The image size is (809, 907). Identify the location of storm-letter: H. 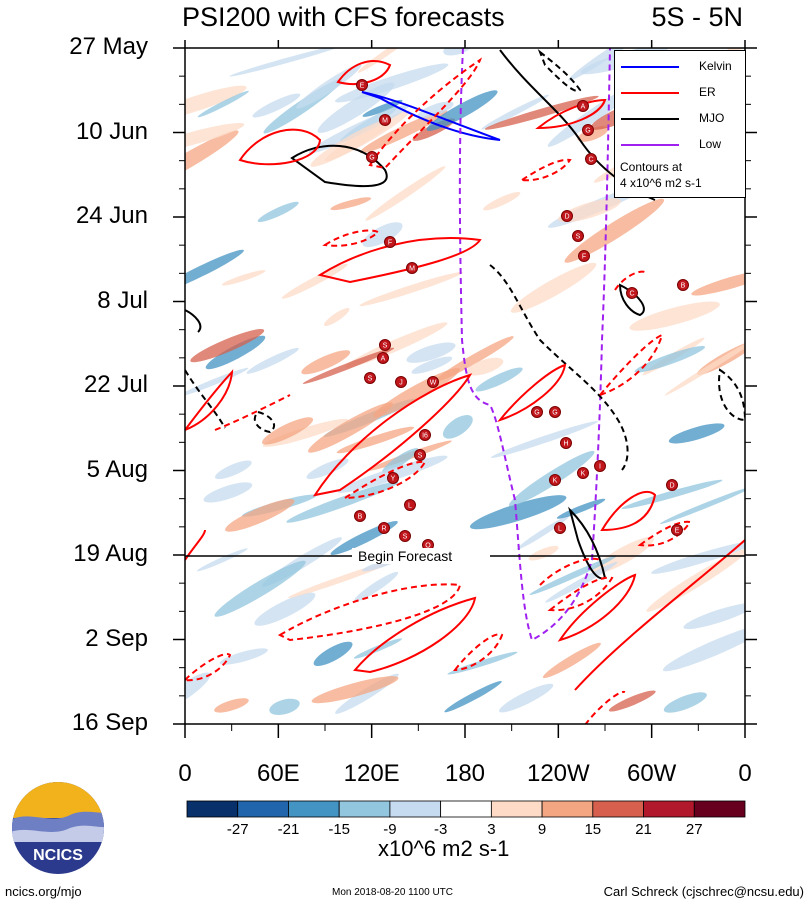
(565, 444).